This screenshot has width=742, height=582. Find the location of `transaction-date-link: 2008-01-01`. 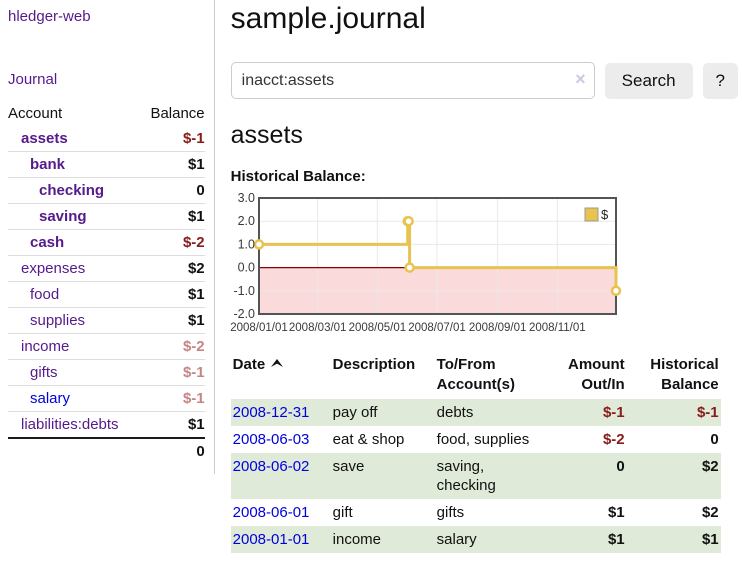

transaction-date-link: 2008-01-01 is located at coordinates (271, 539).